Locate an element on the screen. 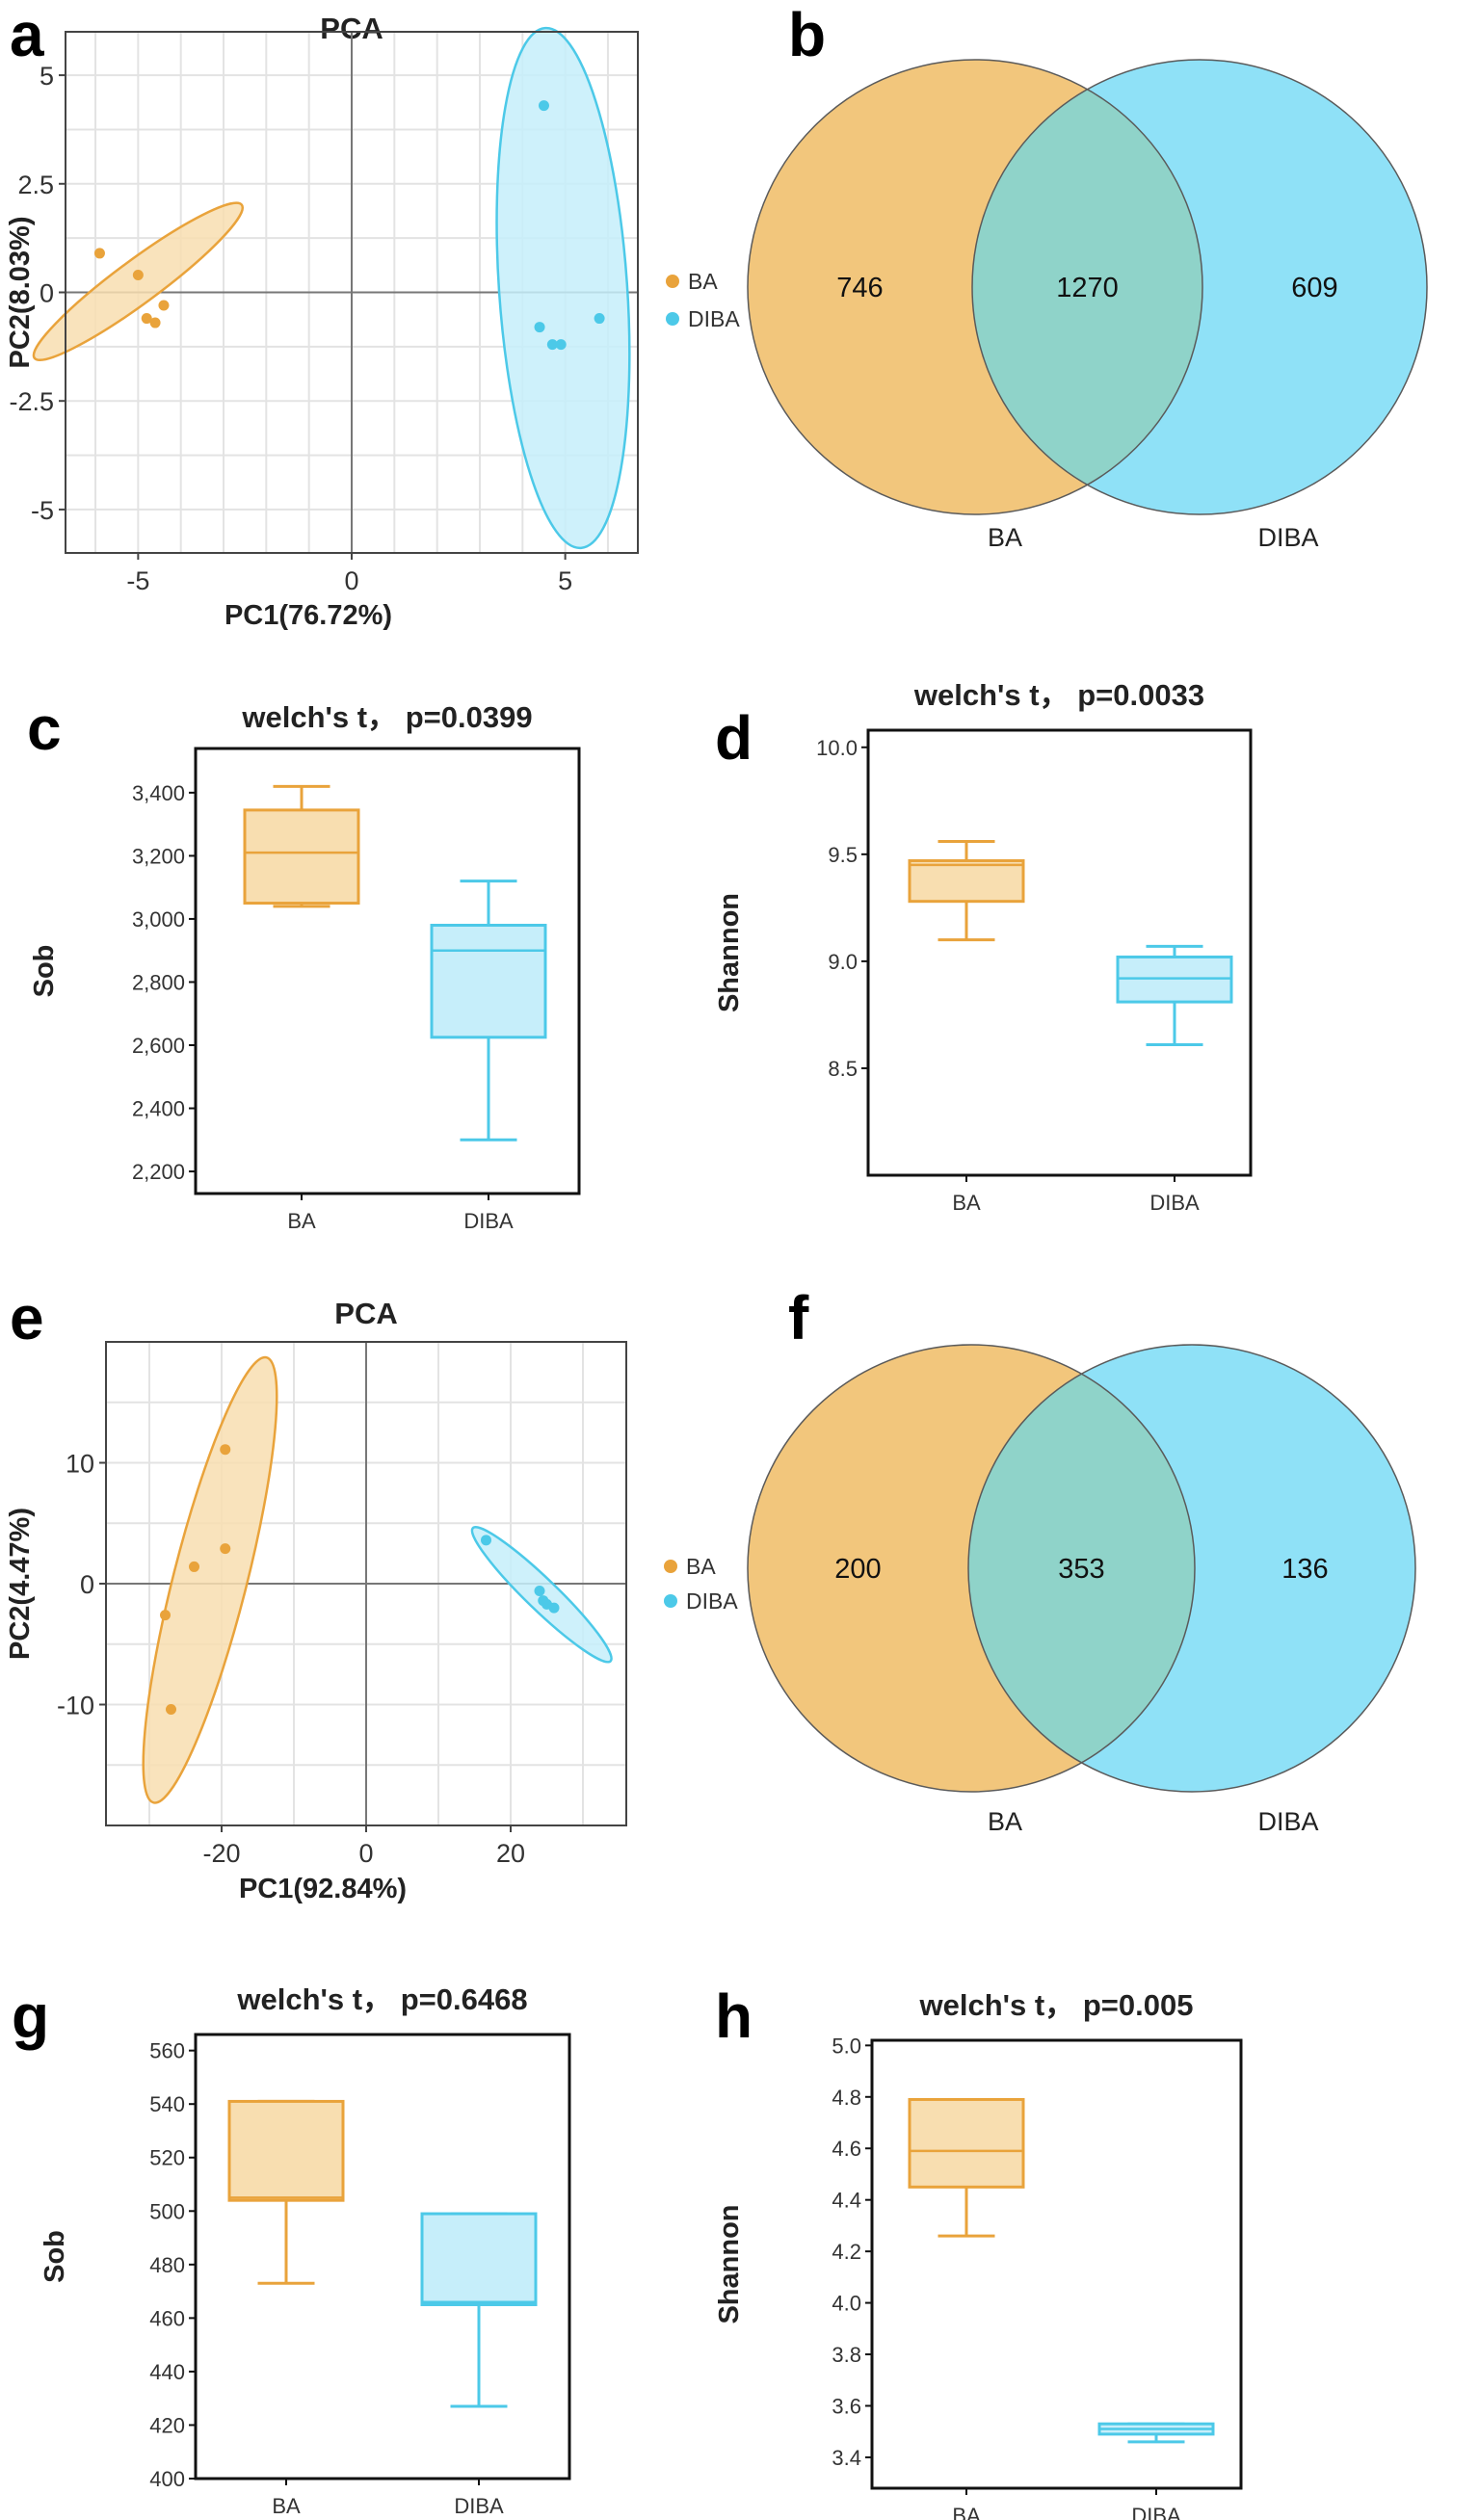 The image size is (1479, 2520). y-tick-label: 9.5 is located at coordinates (843, 855).